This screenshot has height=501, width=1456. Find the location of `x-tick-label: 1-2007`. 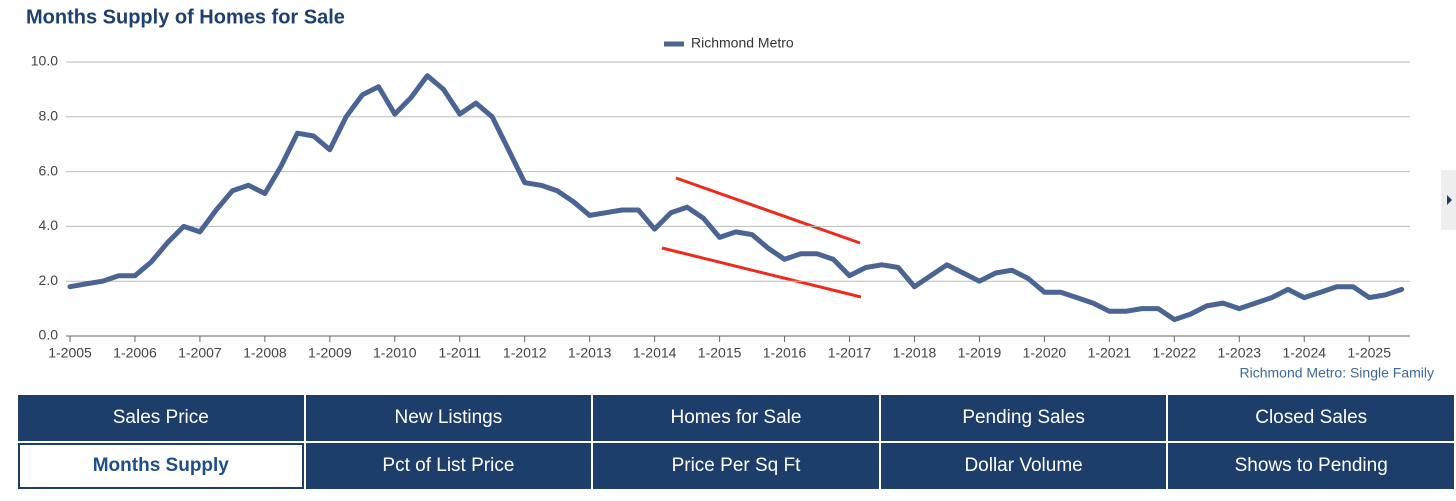

x-tick-label: 1-2007 is located at coordinates (200, 353).